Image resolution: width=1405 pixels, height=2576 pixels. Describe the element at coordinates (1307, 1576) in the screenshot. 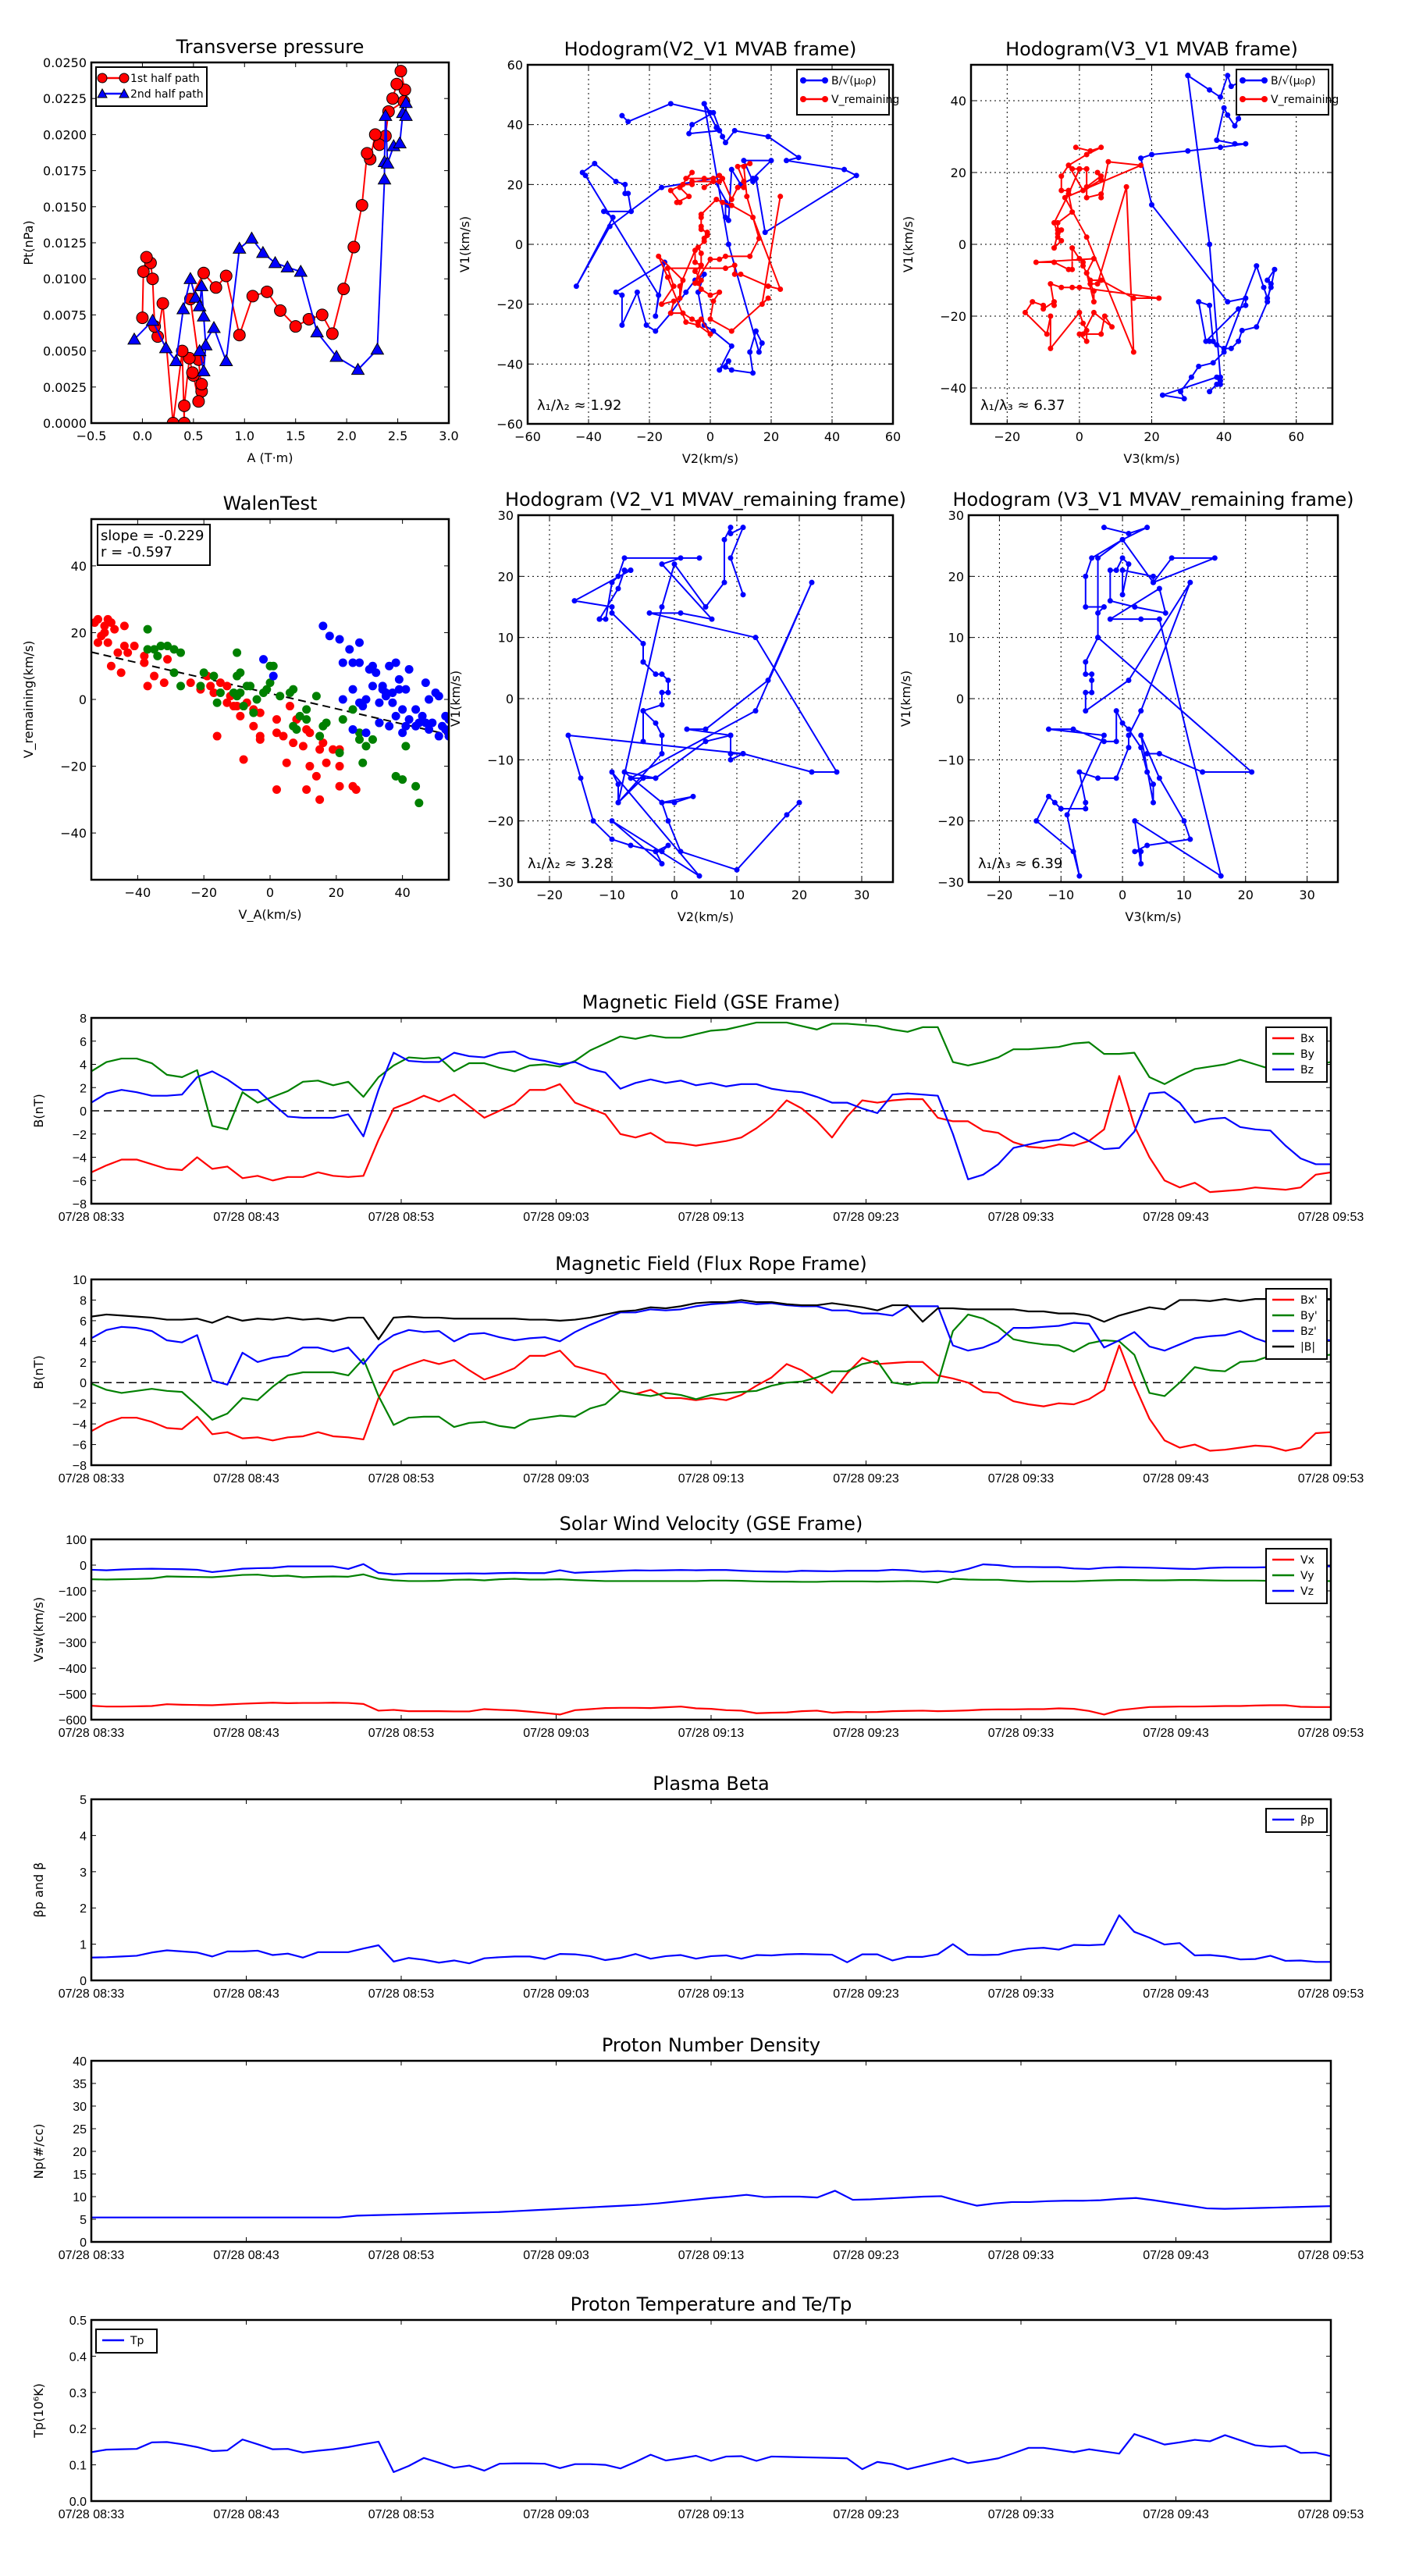

I see `legend-label: Vy` at that location.